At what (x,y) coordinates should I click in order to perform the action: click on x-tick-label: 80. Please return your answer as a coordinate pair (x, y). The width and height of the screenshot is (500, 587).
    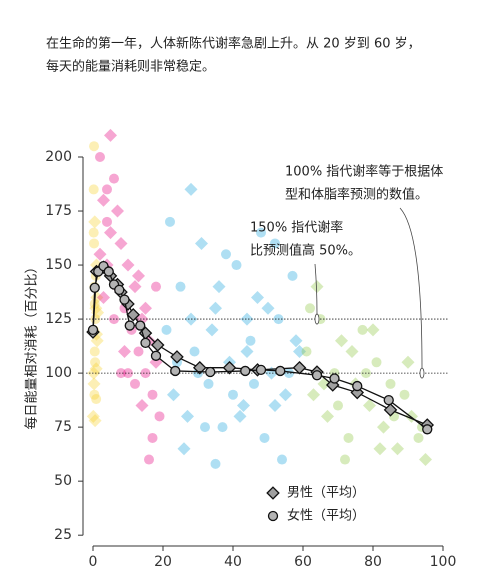
    Looking at the image, I should click on (373, 562).